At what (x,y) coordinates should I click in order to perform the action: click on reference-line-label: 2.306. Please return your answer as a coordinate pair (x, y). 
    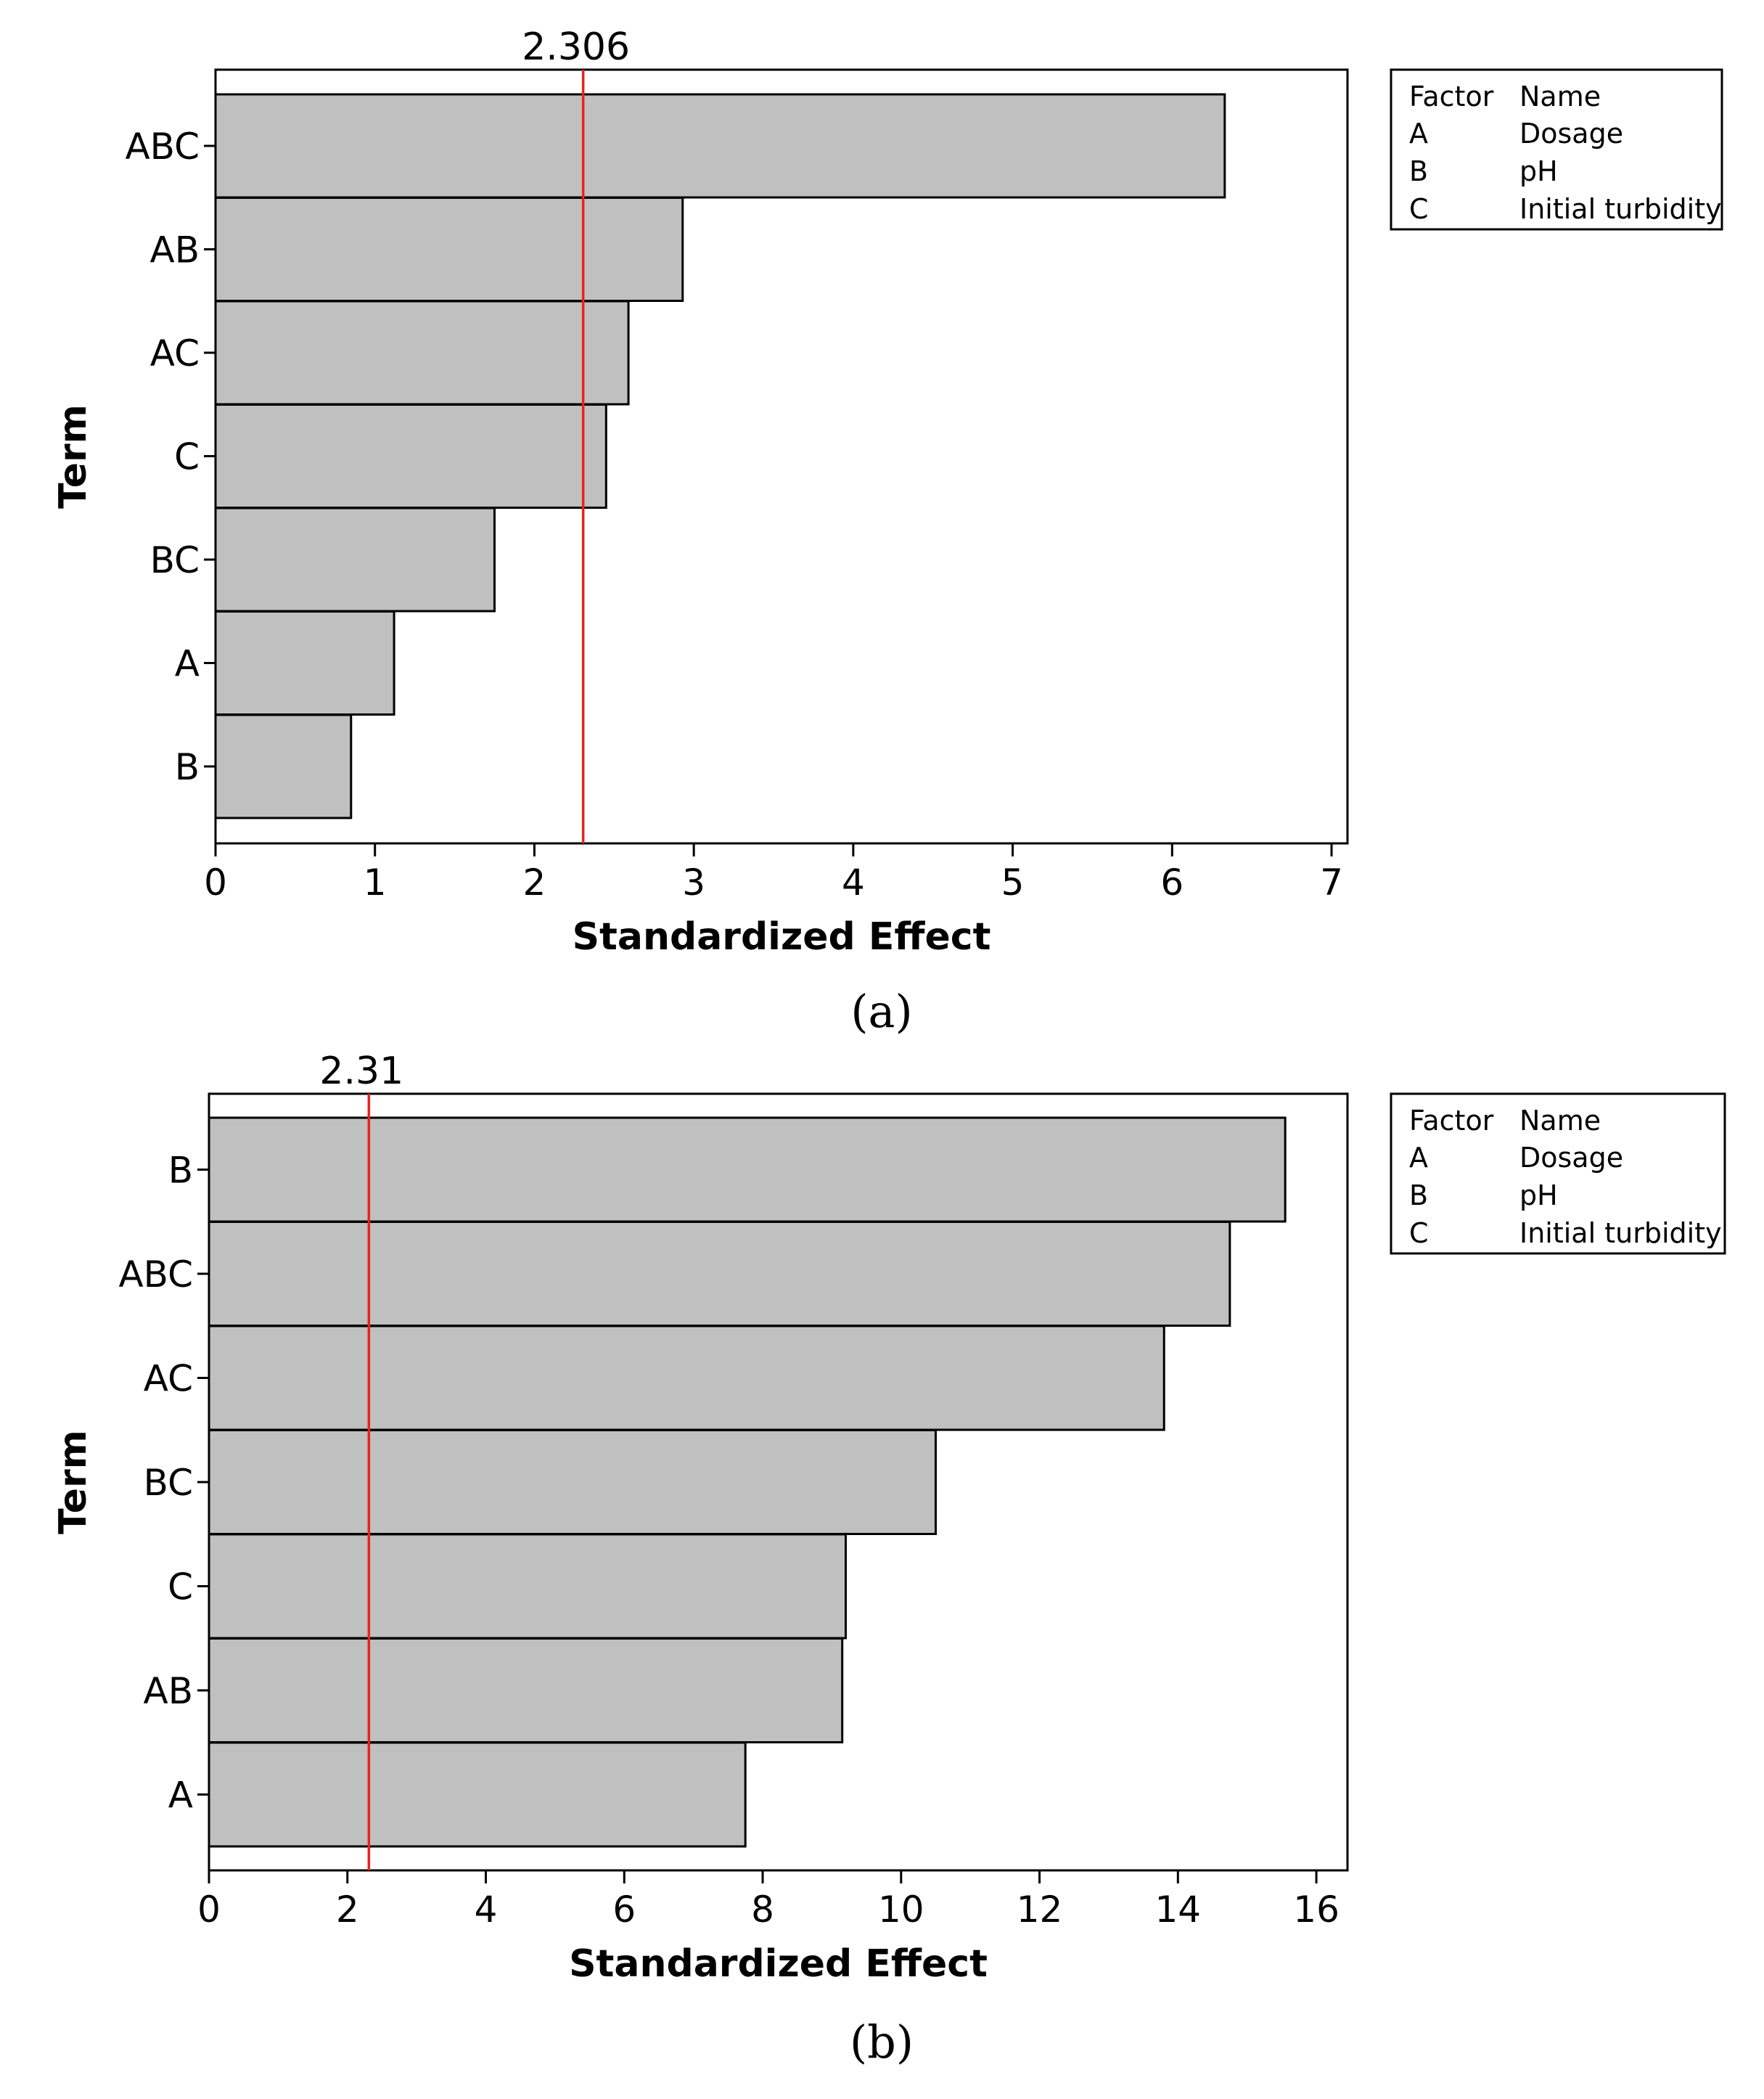
    Looking at the image, I should click on (576, 47).